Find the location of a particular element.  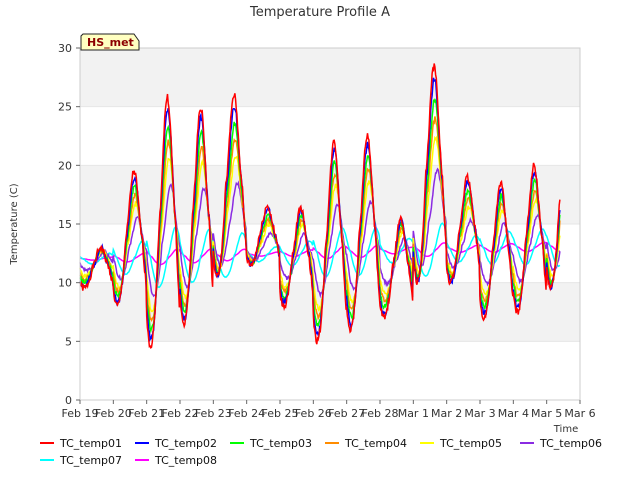

x-tick-label: Feb 22 is located at coordinates (180, 413).